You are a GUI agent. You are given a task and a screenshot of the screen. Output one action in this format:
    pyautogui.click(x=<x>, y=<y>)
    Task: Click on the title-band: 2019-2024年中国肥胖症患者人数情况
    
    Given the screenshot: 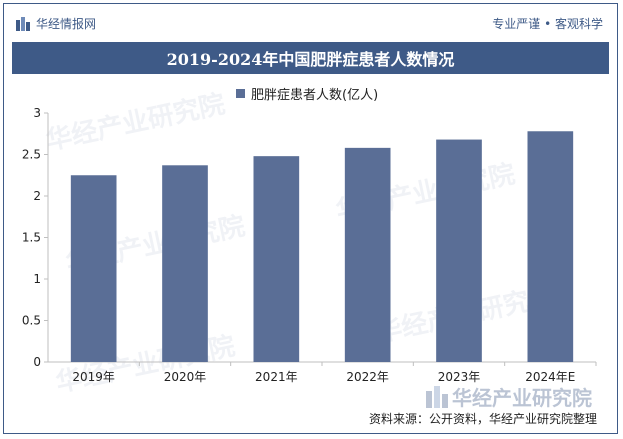 What is the action you would take?
    pyautogui.click(x=310, y=58)
    